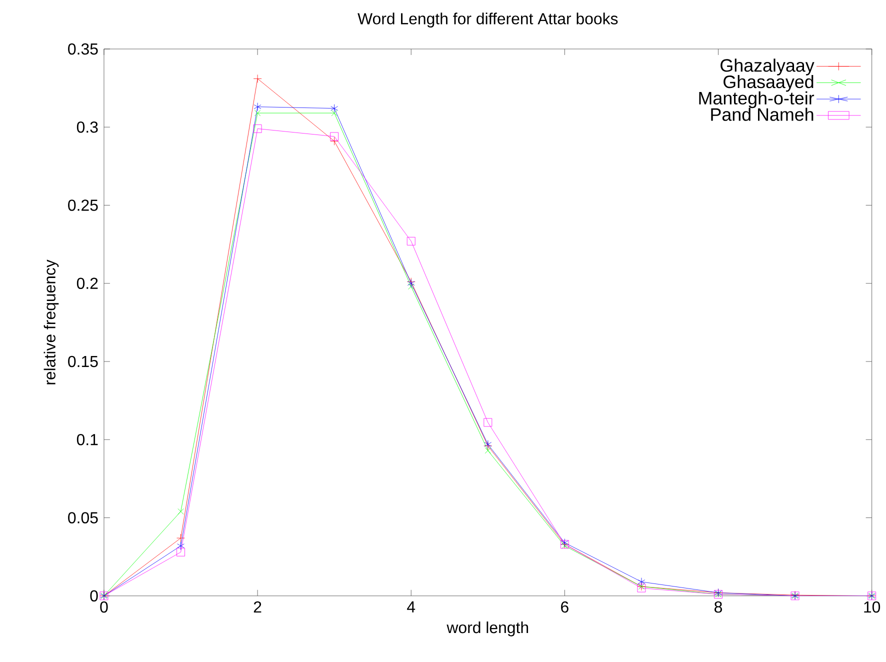 This screenshot has width=886, height=662. What do you see at coordinates (718, 607) in the screenshot?
I see `x-tick-label: 8` at bounding box center [718, 607].